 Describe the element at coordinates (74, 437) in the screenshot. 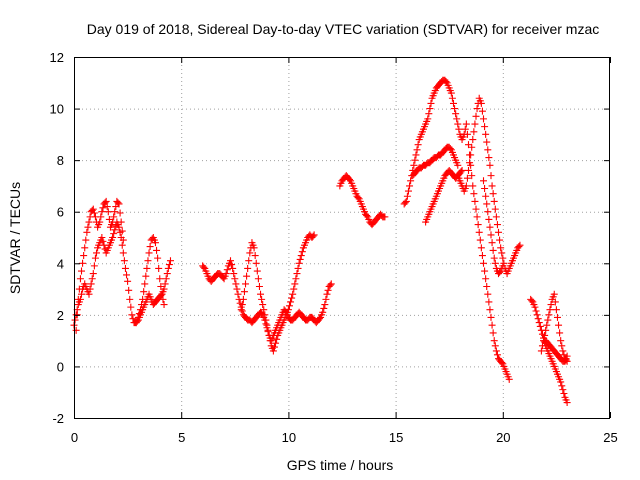

I see `x-tick-label: 0` at that location.